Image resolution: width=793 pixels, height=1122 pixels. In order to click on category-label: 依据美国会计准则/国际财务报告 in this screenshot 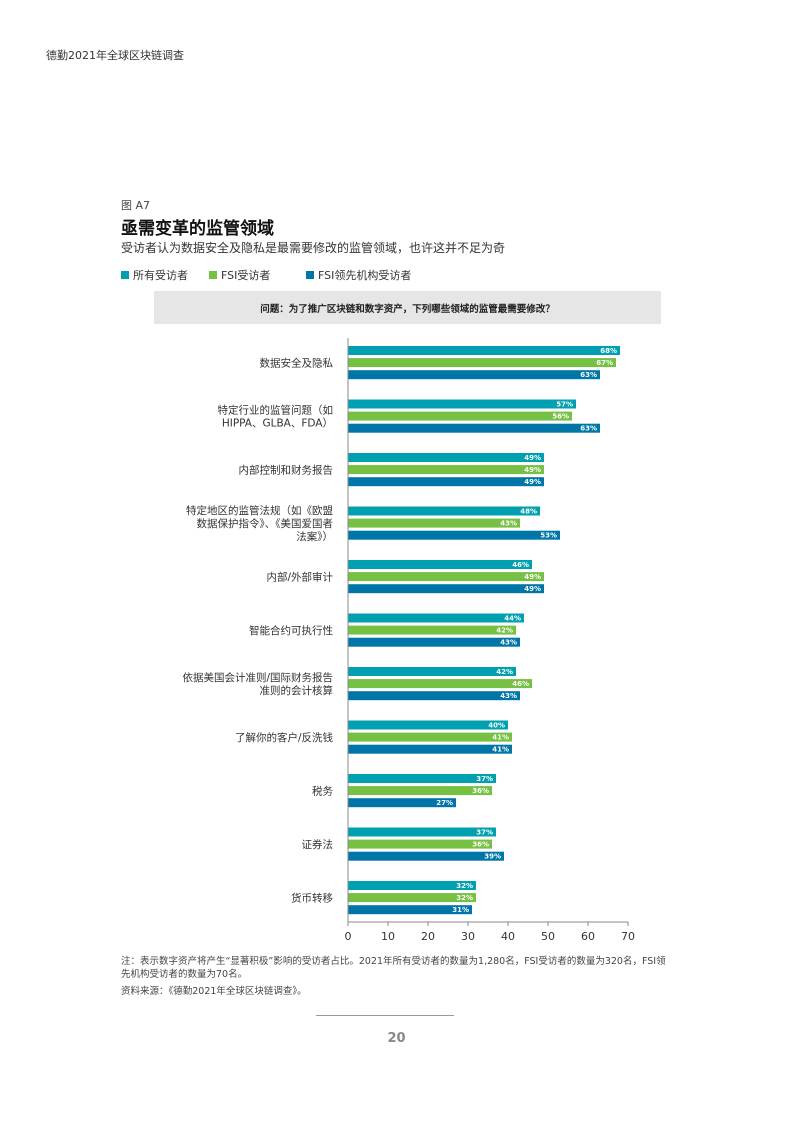, I will do `click(257, 677)`.